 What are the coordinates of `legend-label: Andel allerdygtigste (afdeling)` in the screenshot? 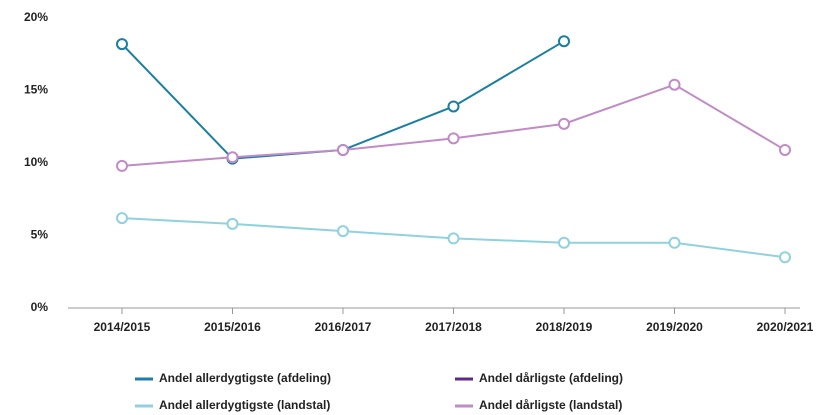 It's located at (245, 378).